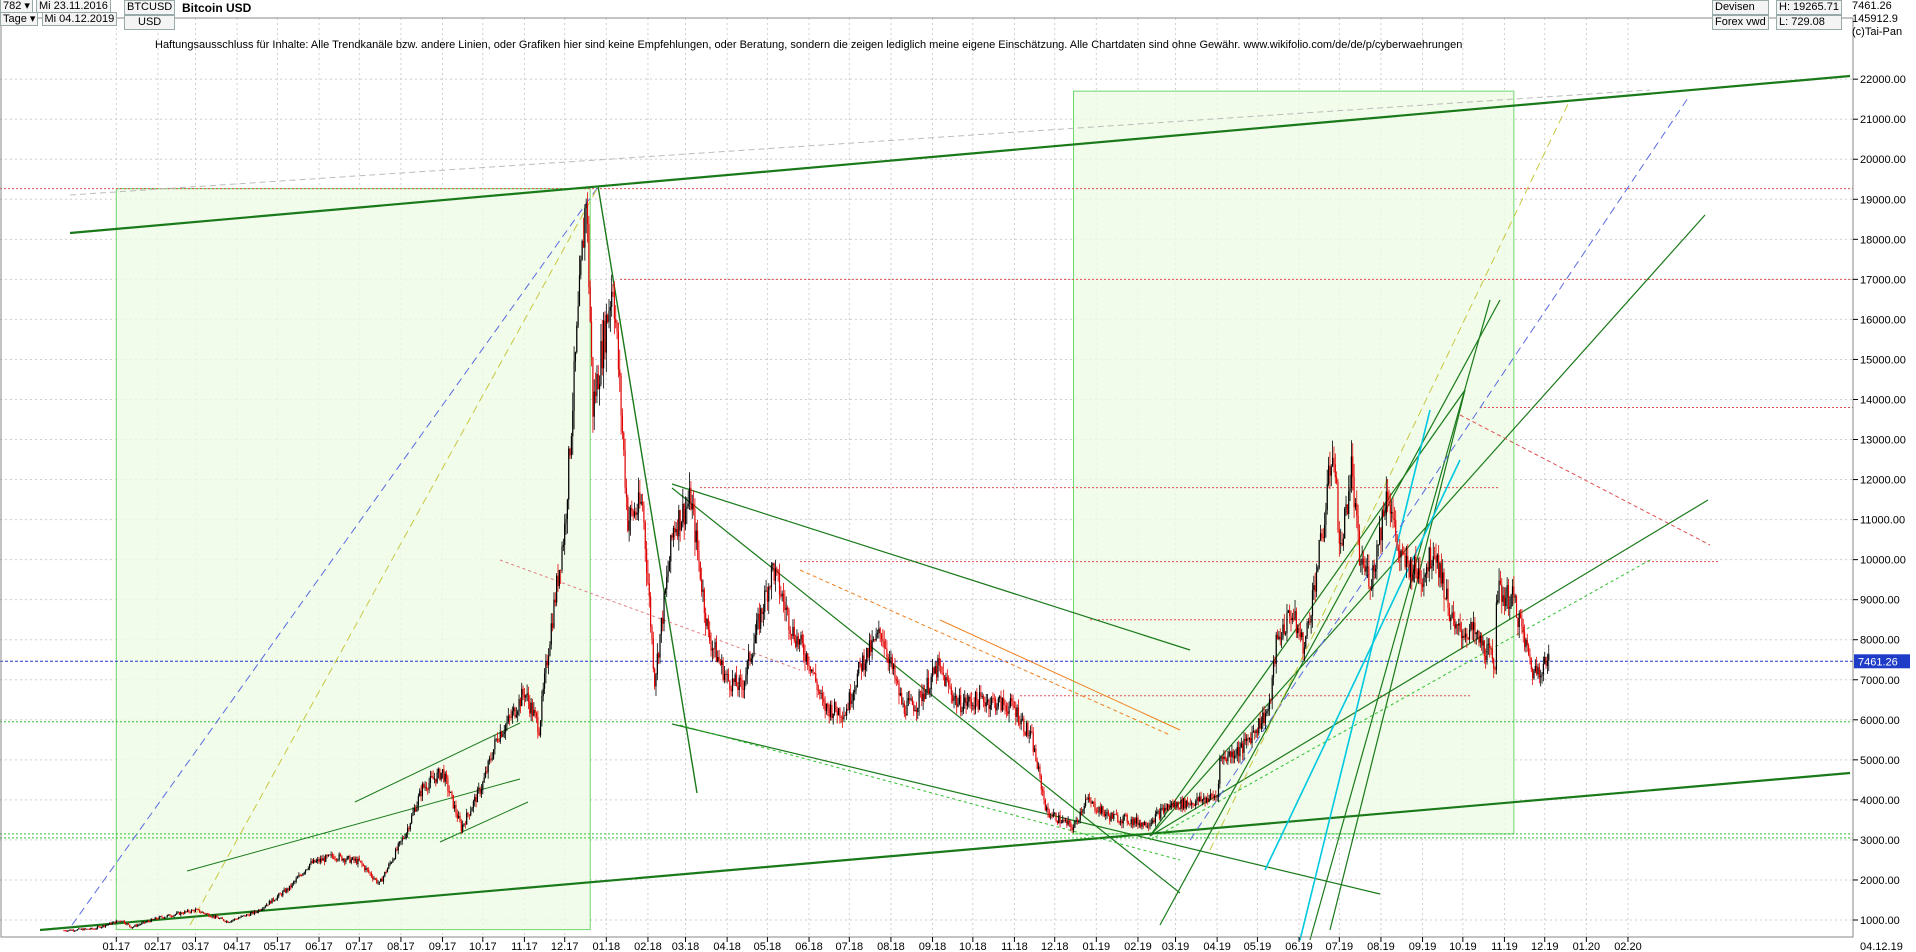 The width and height of the screenshot is (1916, 952). Describe the element at coordinates (19, 19) in the screenshot. I see `interval-select: Tage ▾` at that location.